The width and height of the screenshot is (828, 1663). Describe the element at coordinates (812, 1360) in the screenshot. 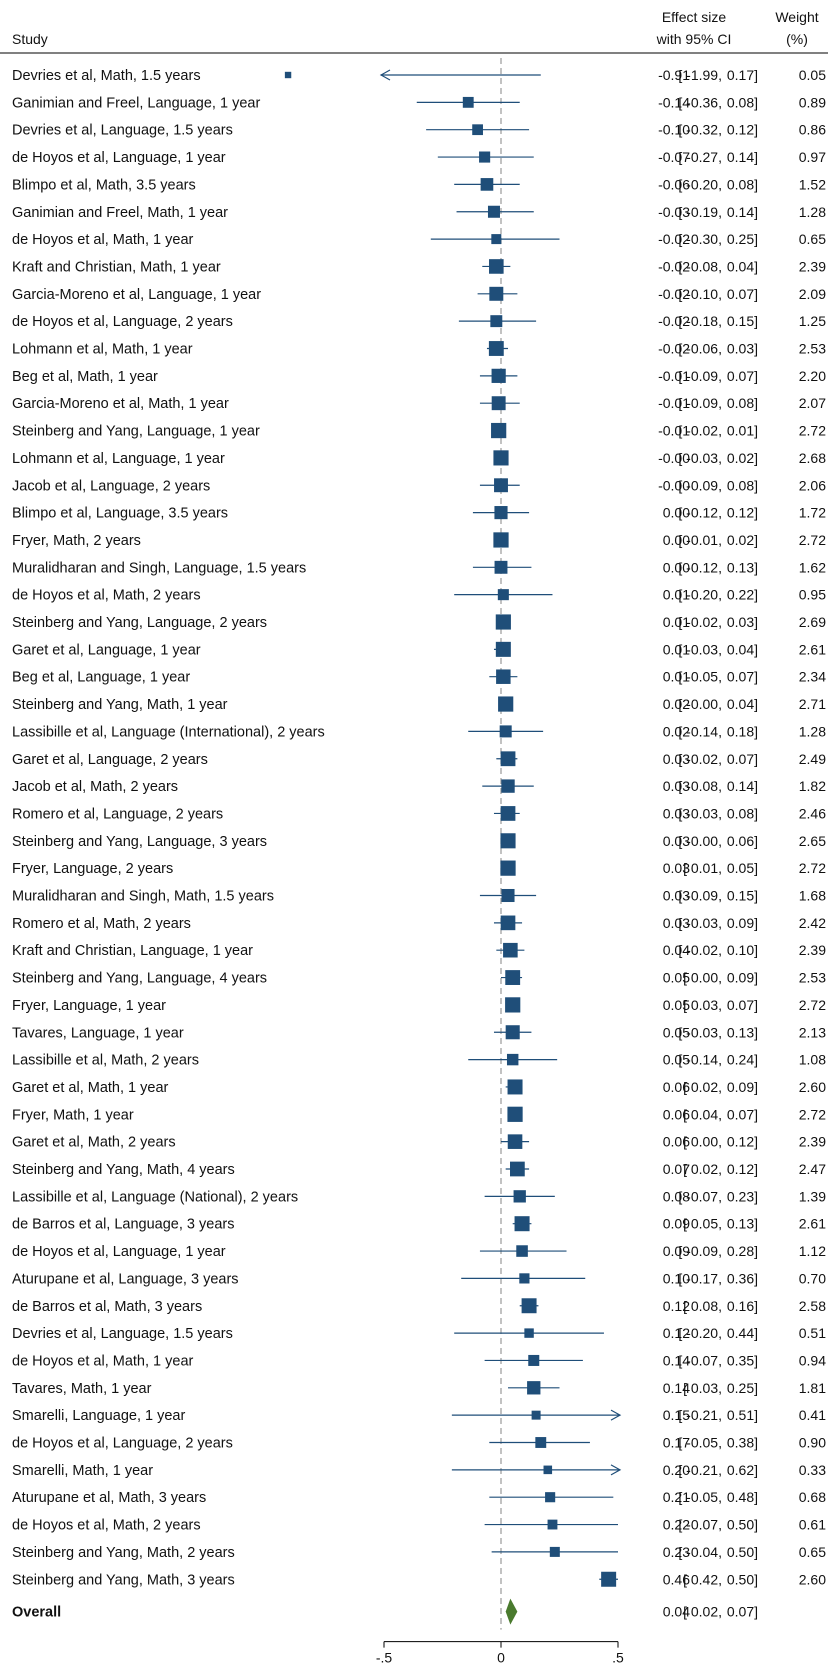

I see `weight-value: 0.94` at that location.